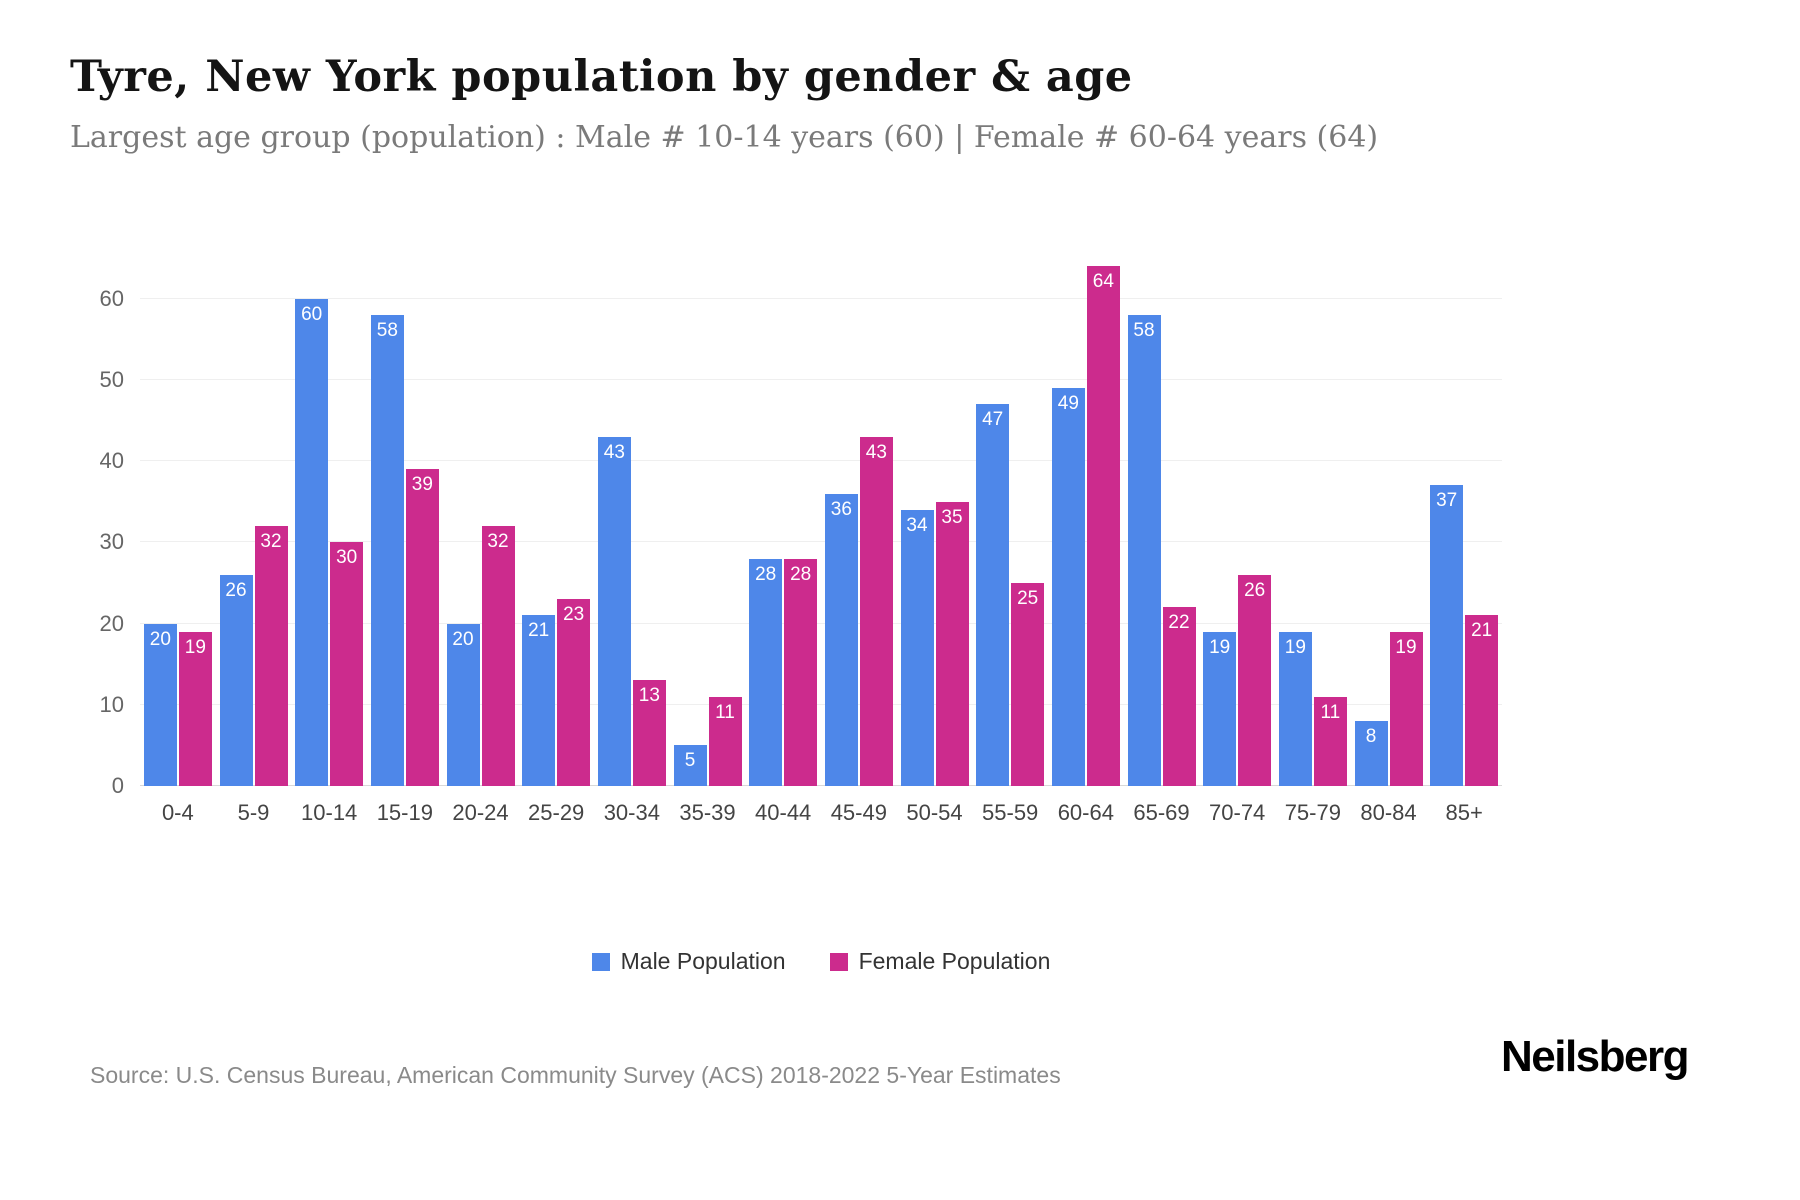 This screenshot has height=1200, width=1800. What do you see at coordinates (1595, 1056) in the screenshot?
I see `brand-logo: Neilsberg` at bounding box center [1595, 1056].